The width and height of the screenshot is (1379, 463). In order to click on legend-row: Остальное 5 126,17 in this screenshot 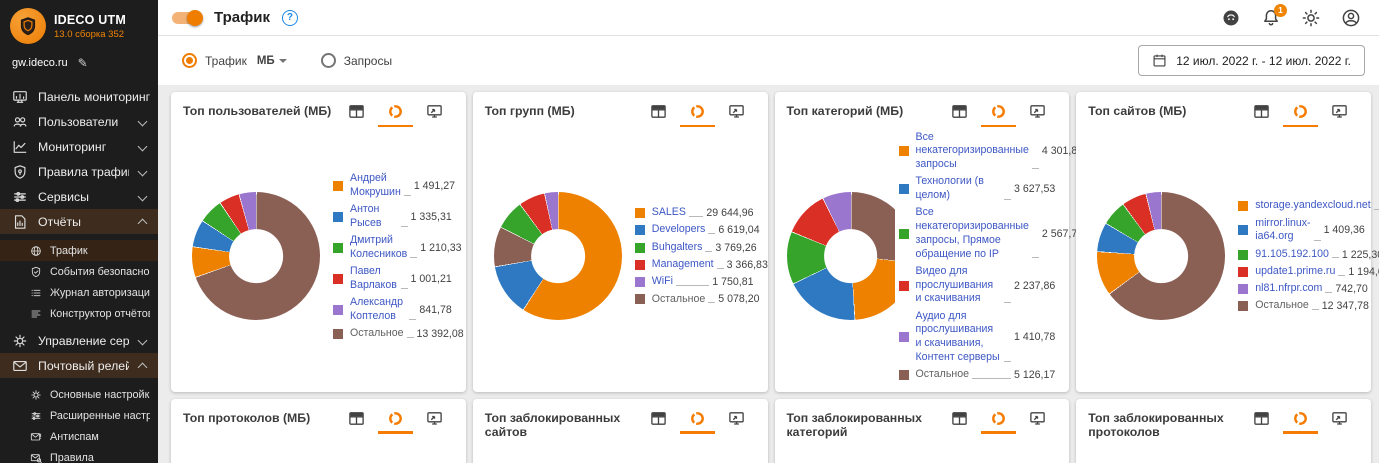, I will do `click(976, 375)`.